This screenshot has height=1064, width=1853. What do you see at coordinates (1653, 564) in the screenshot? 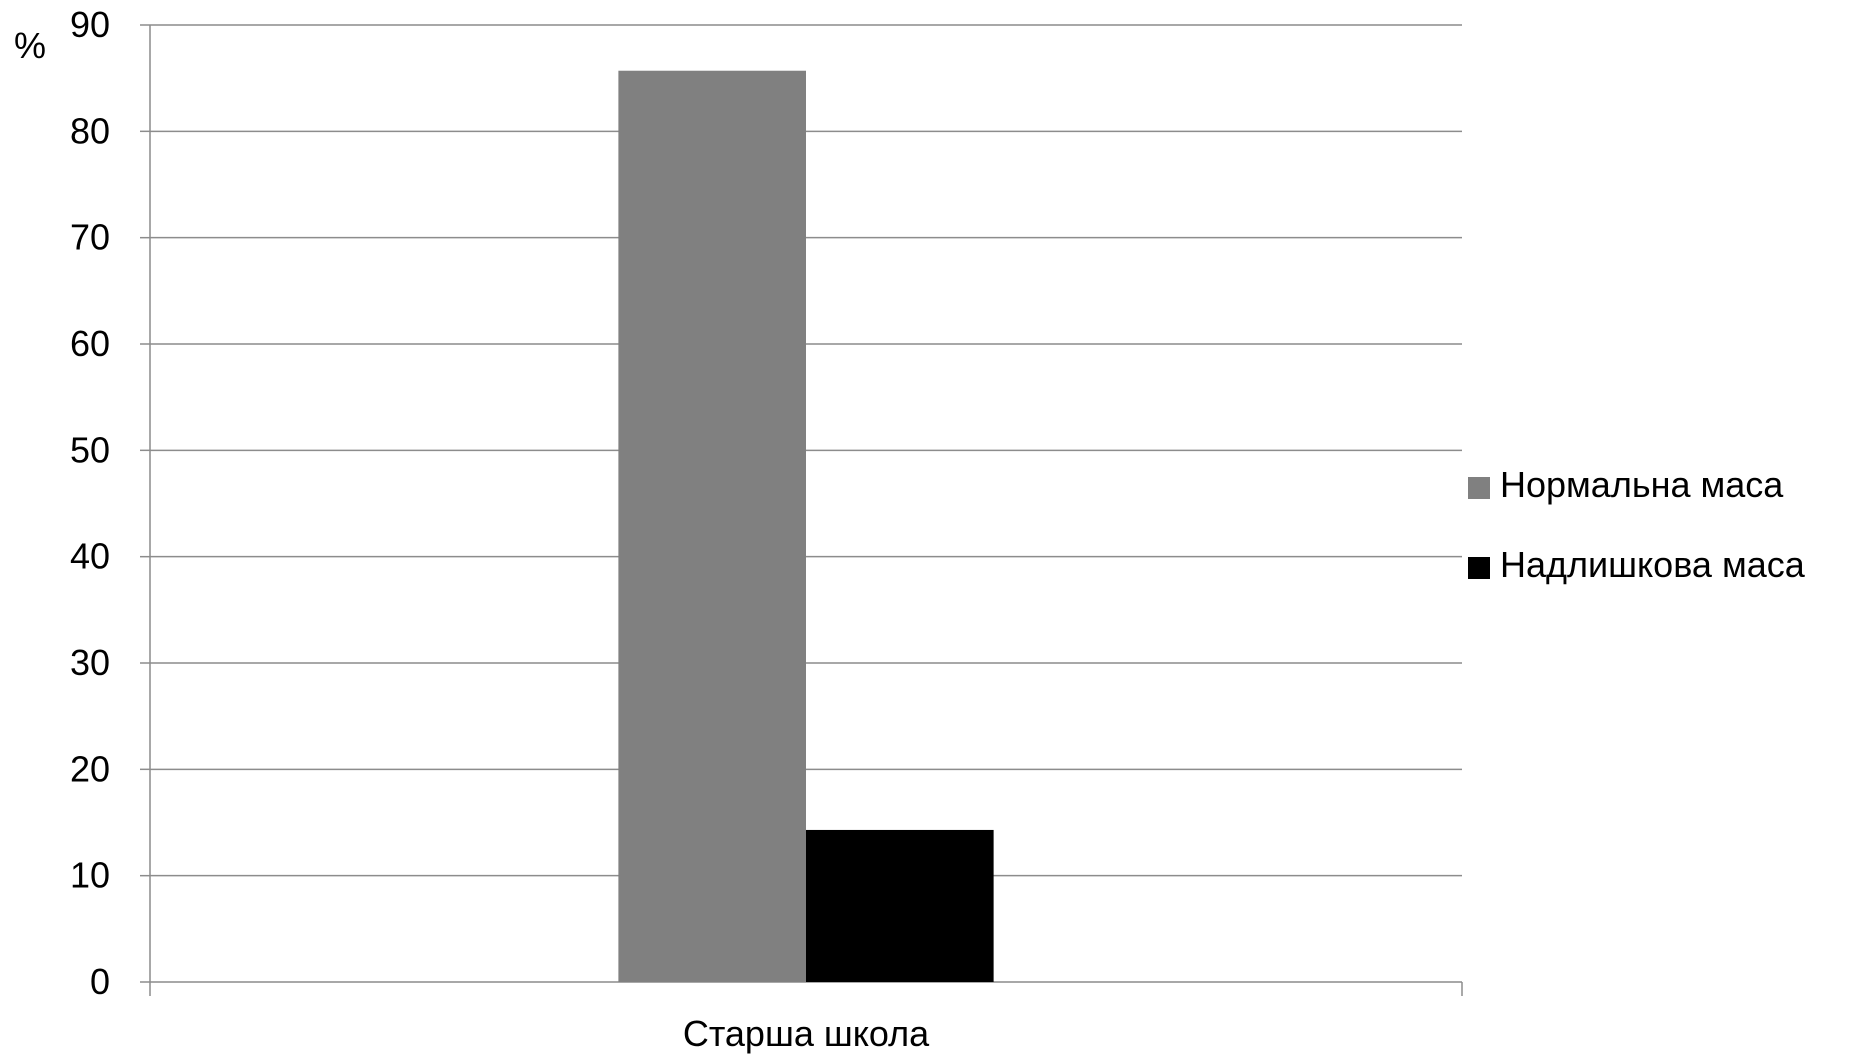
I see `legend-label: Надлишкова маса` at bounding box center [1653, 564].